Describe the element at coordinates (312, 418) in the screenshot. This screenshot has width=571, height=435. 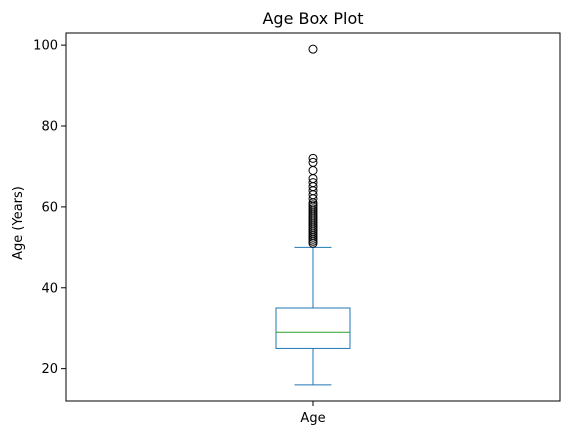
I see `x-tick-label: Age` at that location.